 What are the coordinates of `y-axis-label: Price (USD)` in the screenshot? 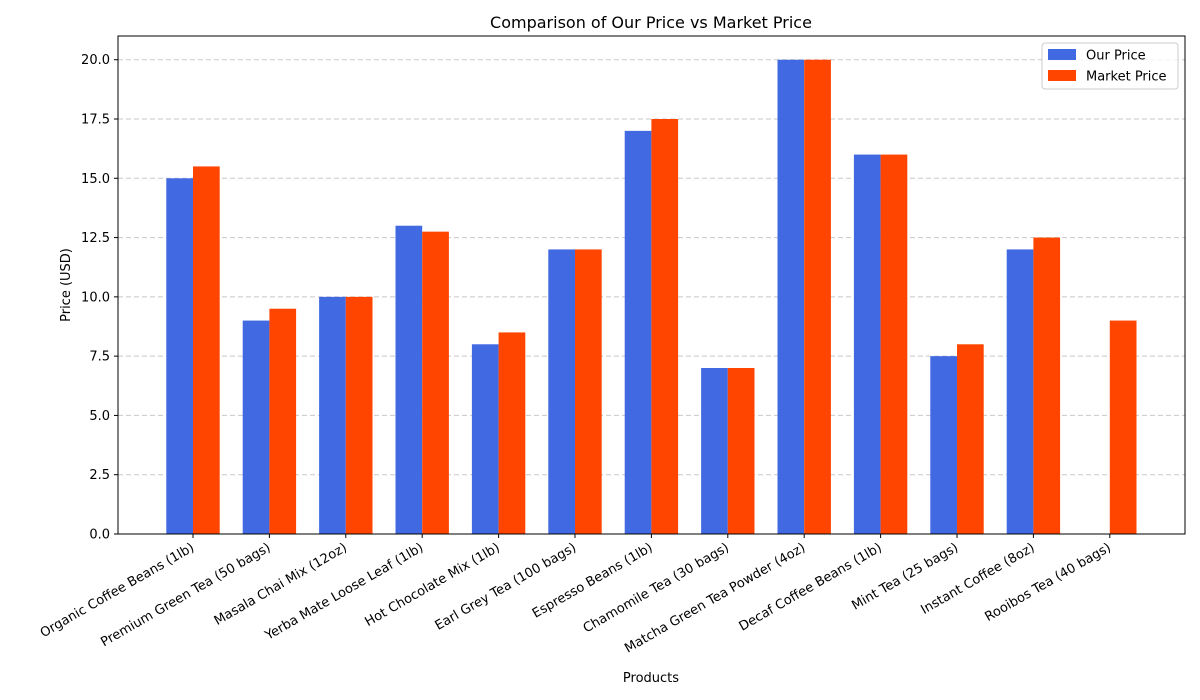 It's located at (66, 285).